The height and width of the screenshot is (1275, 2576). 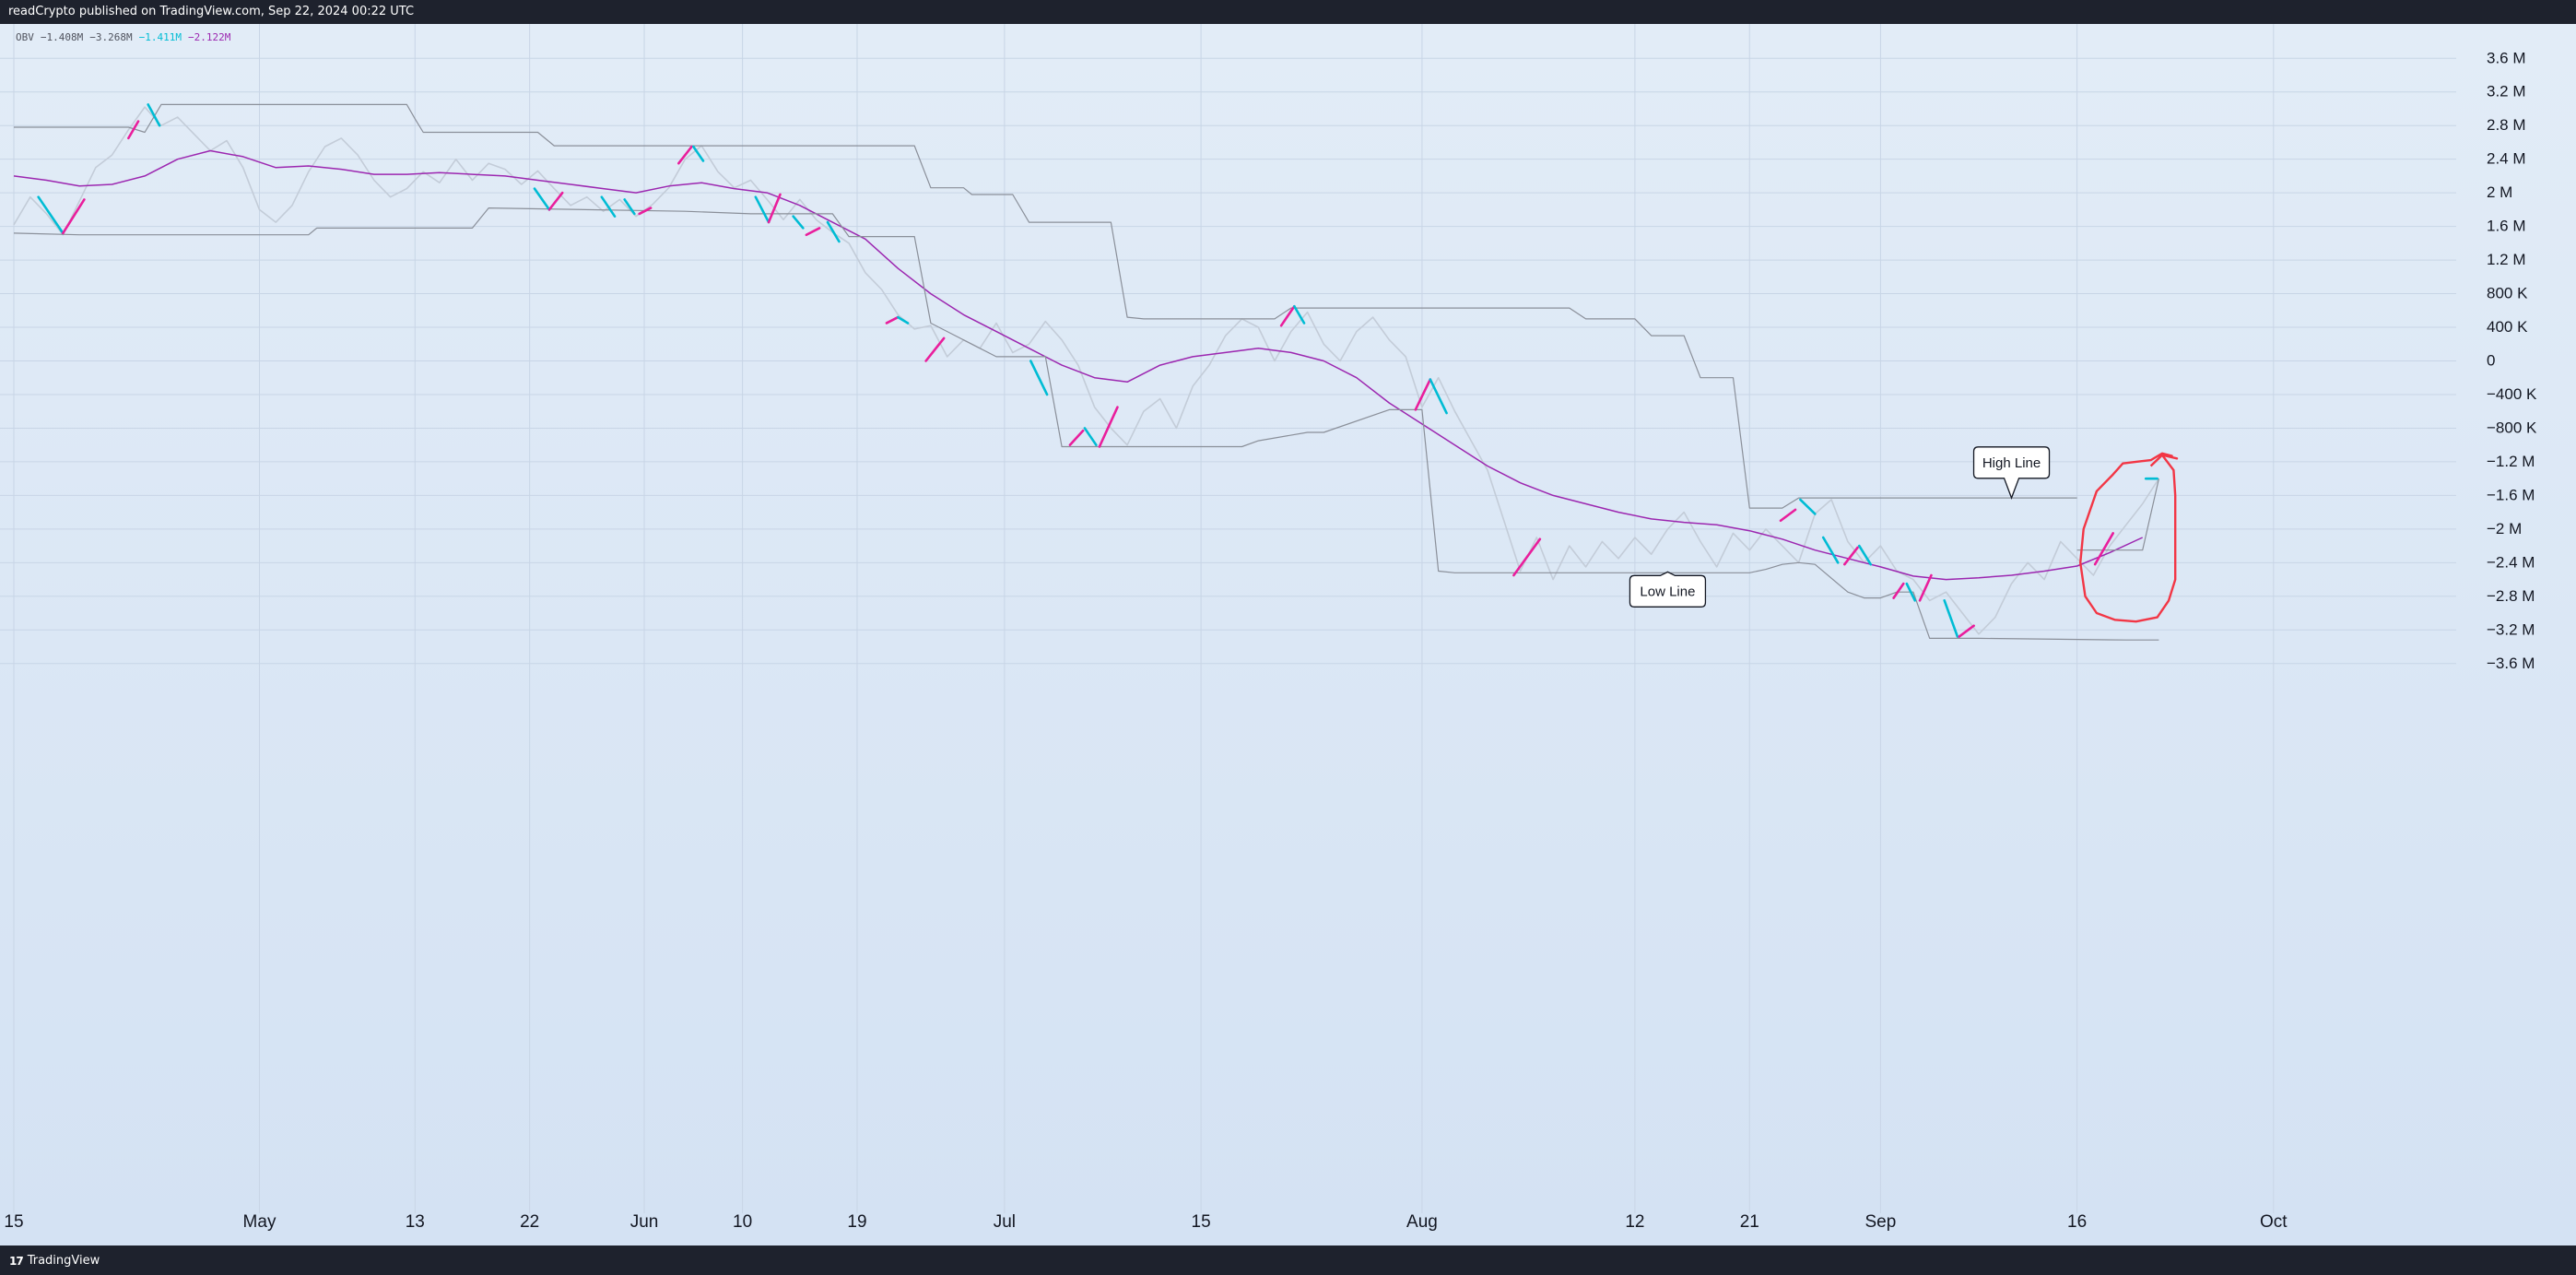 What do you see at coordinates (1634, 1222) in the screenshot?
I see `x-tick-label: 12` at bounding box center [1634, 1222].